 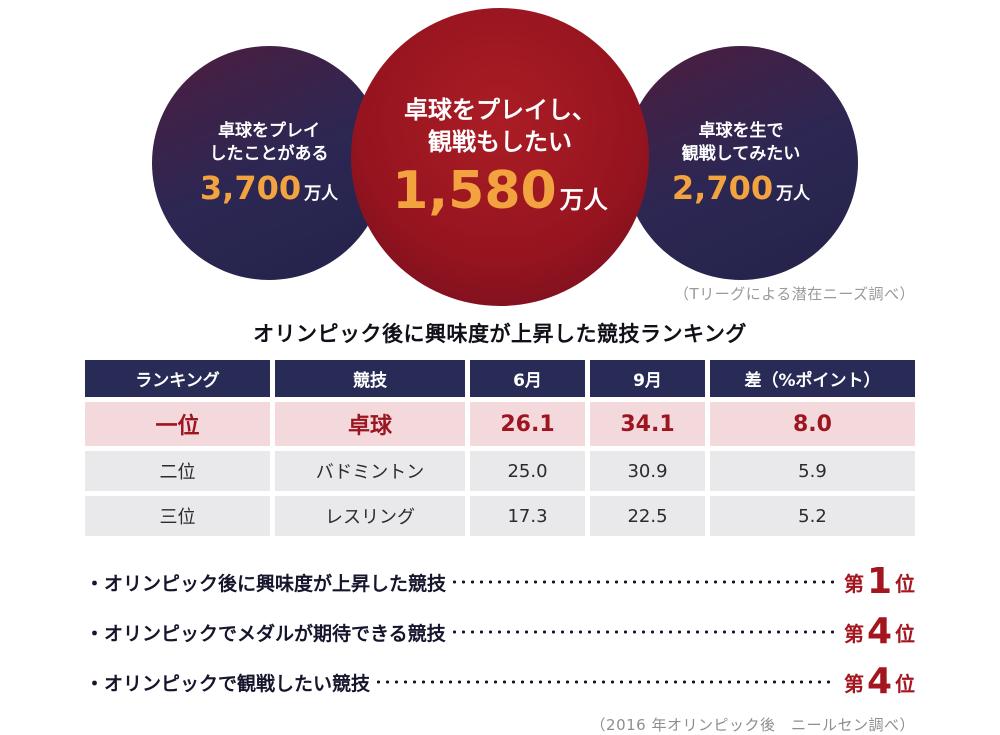 What do you see at coordinates (370, 471) in the screenshot?
I see `cell-sport: バドミントン` at bounding box center [370, 471].